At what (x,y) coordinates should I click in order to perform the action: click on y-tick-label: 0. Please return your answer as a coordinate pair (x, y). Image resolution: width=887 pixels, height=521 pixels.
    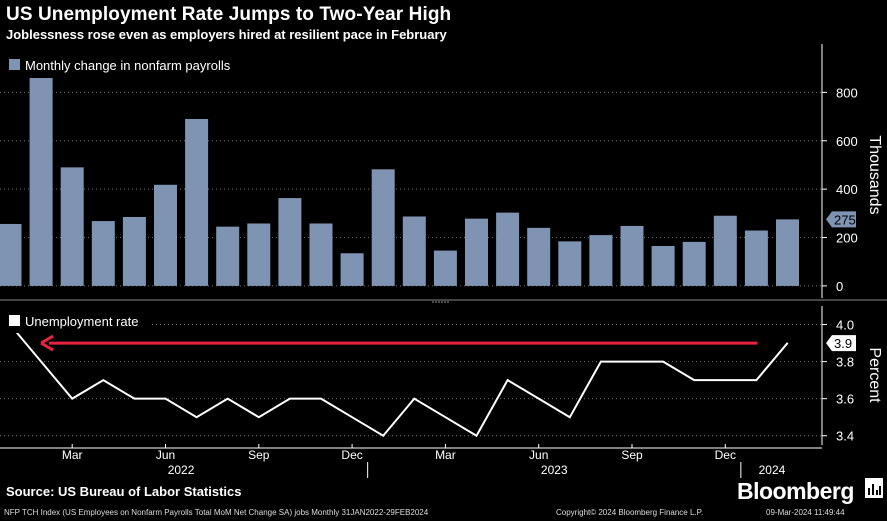
    Looking at the image, I should click on (839, 286).